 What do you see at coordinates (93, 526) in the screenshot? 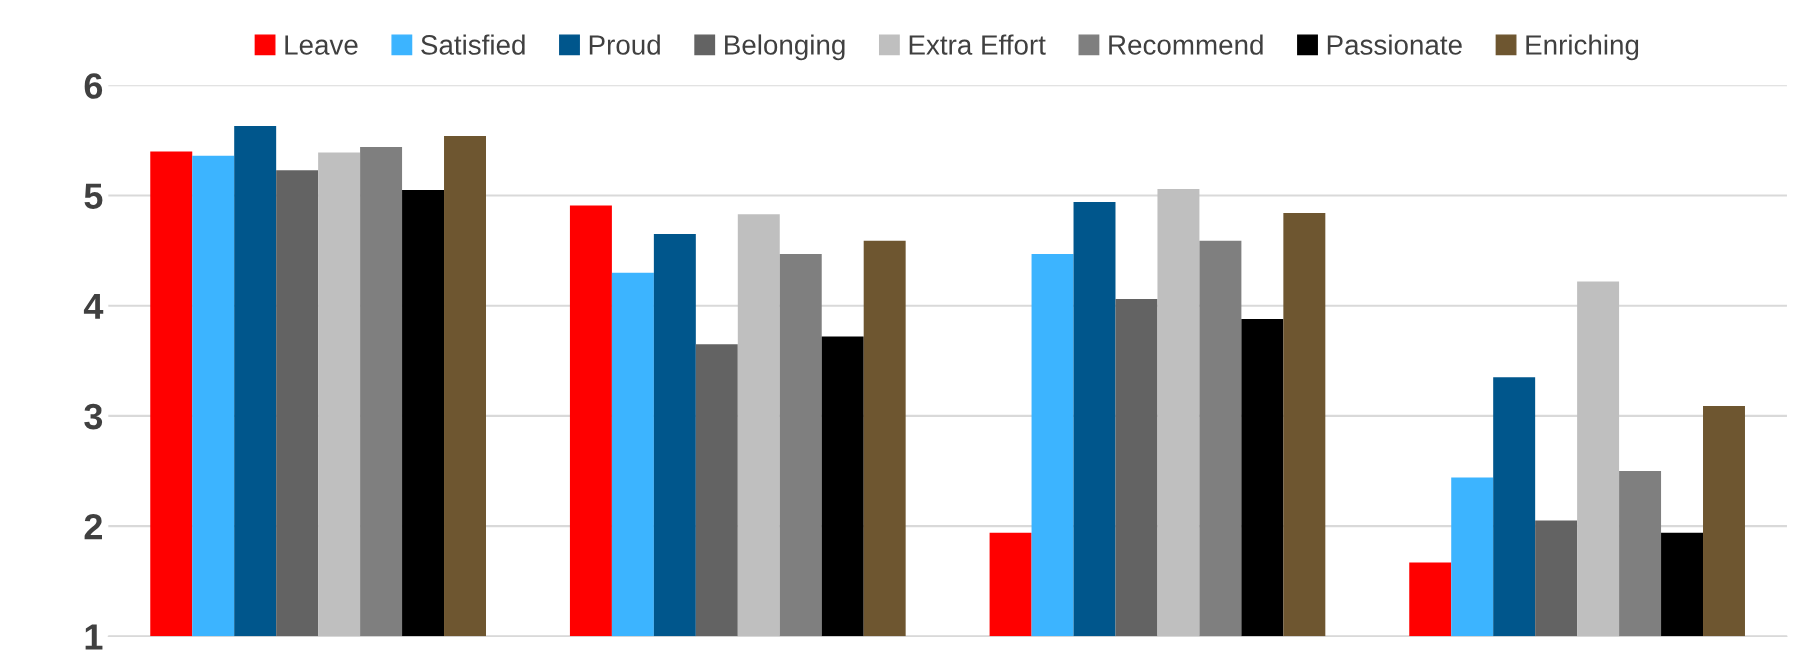
I see `y-tick-label: 2` at bounding box center [93, 526].